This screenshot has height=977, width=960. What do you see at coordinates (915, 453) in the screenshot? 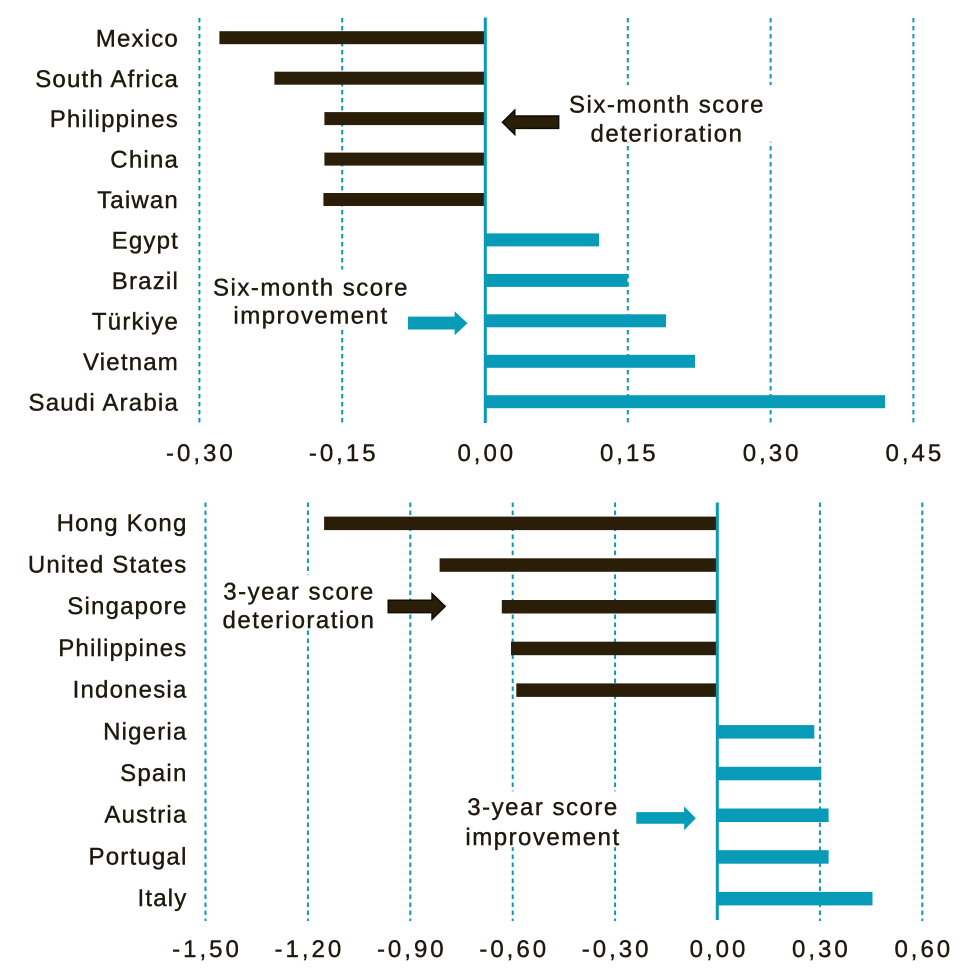
I see `svg-text: 0,45` at bounding box center [915, 453].